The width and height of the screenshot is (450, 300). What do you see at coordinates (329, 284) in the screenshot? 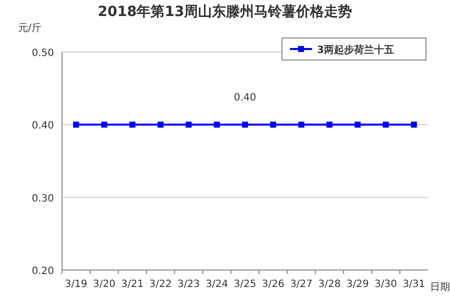
I see `x-tick-label: 3/28` at bounding box center [329, 284].